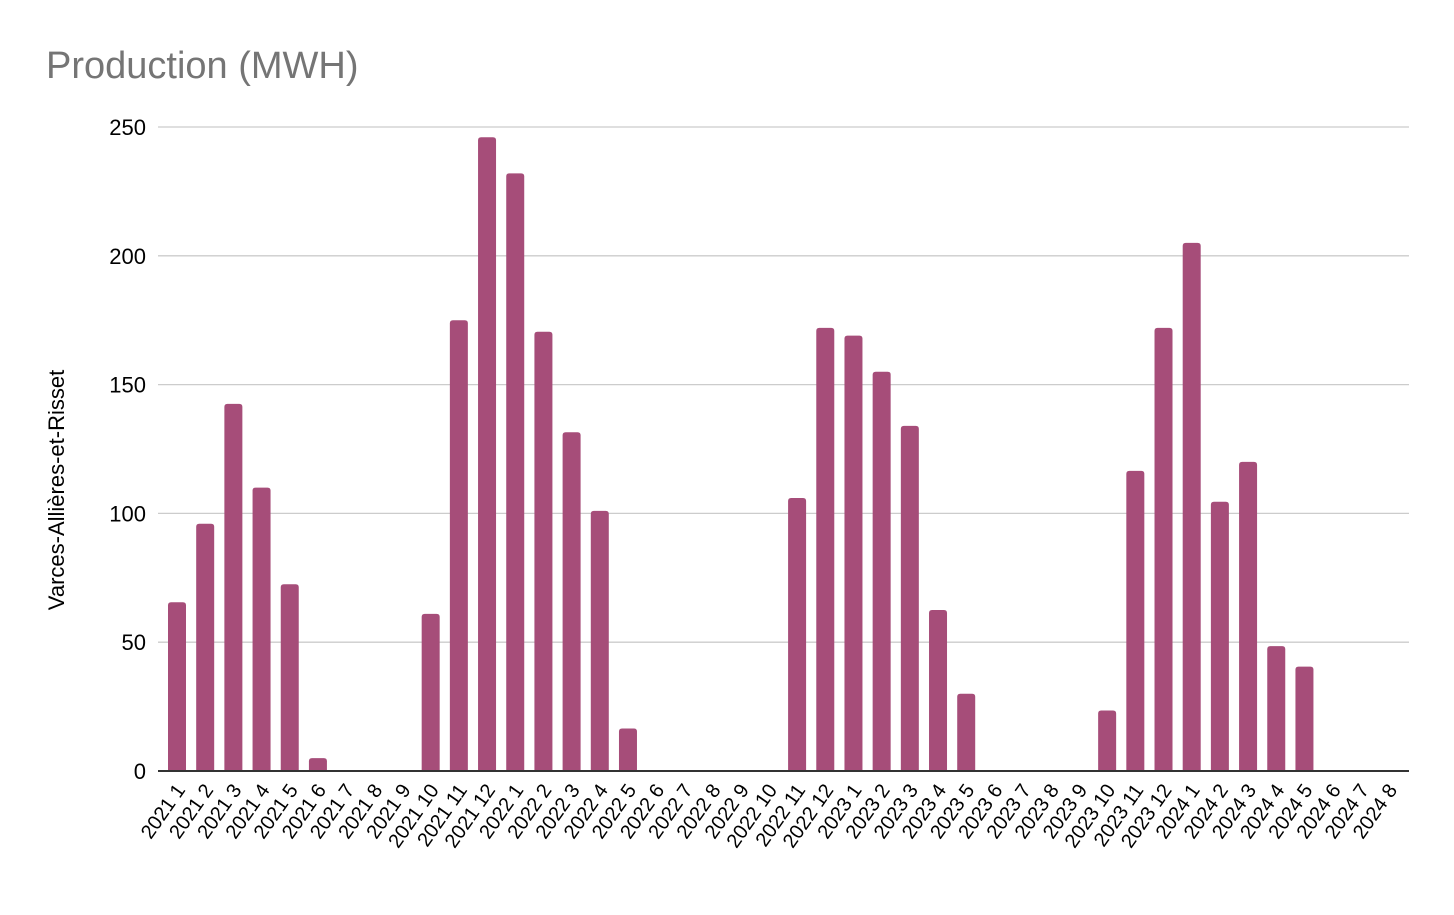 The height and width of the screenshot is (915, 1454). I want to click on y-tick-label: 50, so click(134, 642).